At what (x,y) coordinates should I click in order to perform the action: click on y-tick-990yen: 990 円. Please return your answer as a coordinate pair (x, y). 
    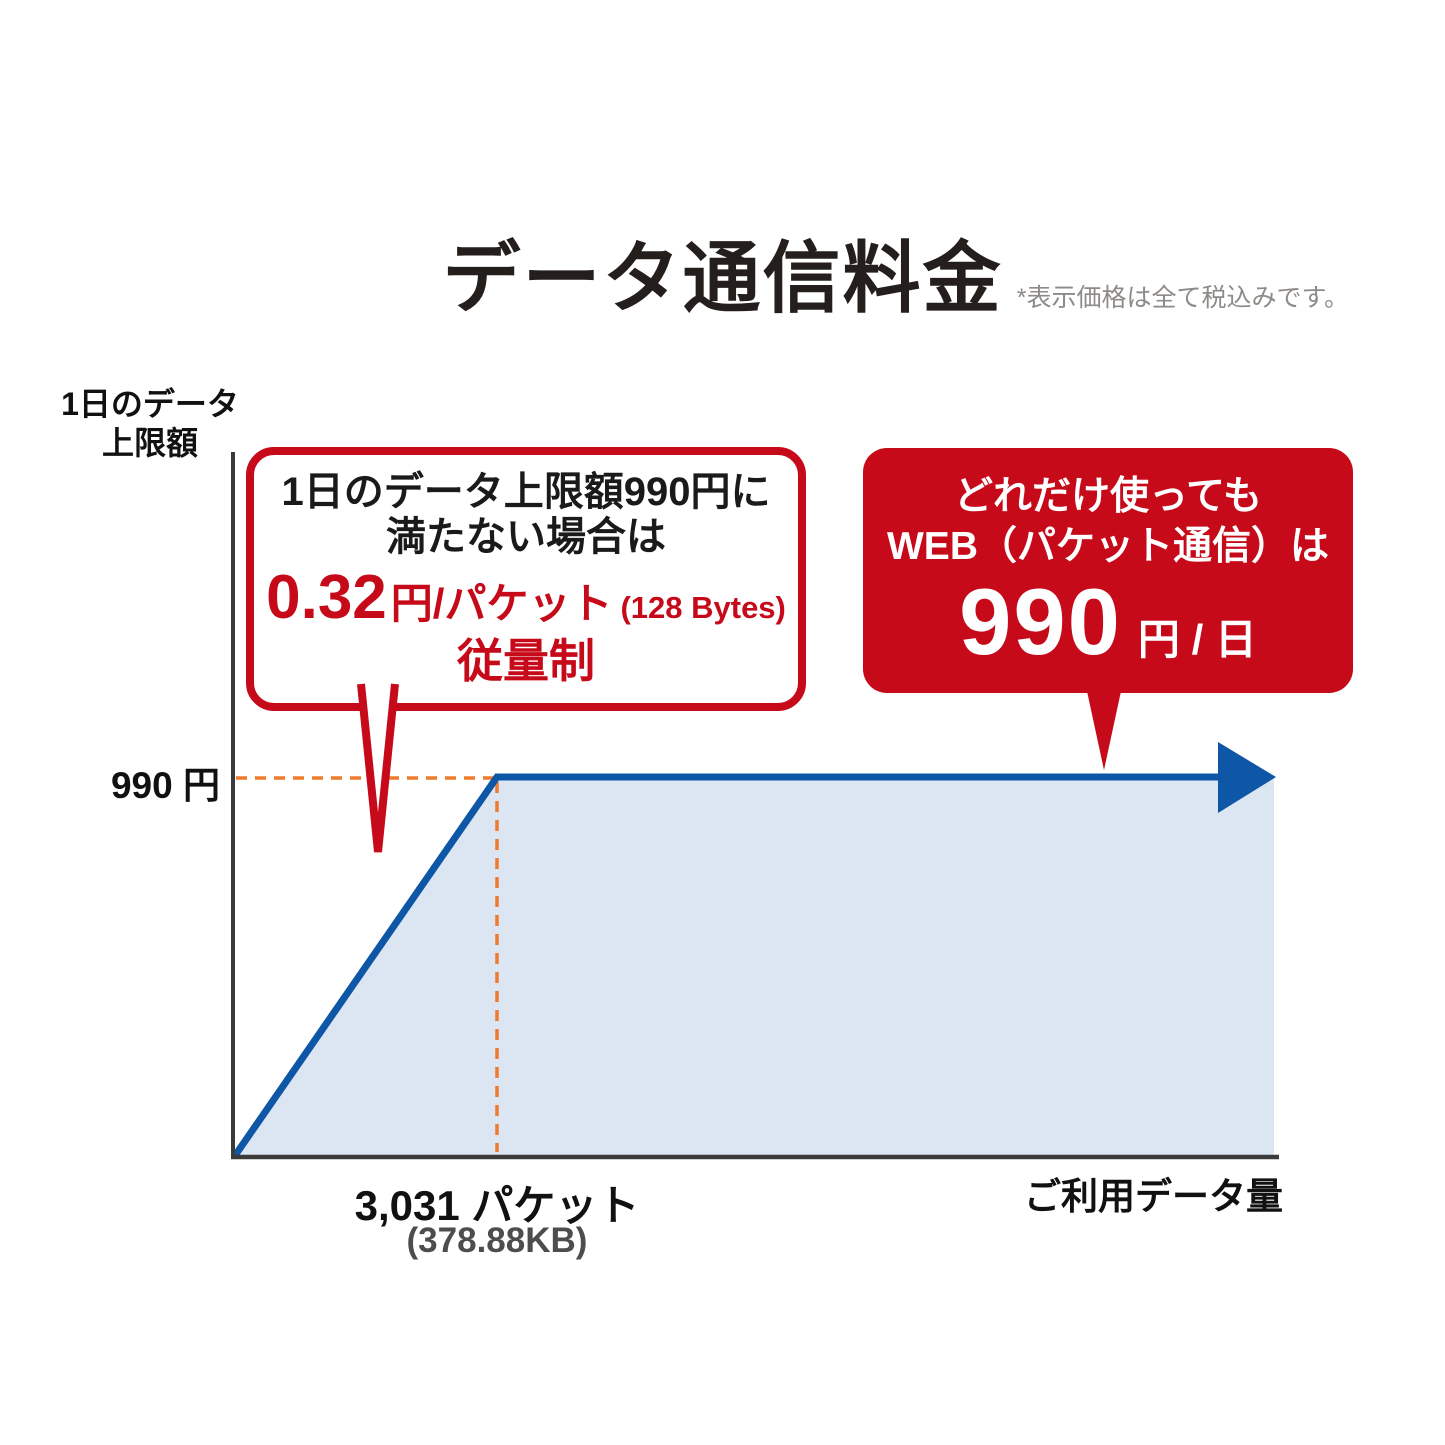
    Looking at the image, I should click on (165, 785).